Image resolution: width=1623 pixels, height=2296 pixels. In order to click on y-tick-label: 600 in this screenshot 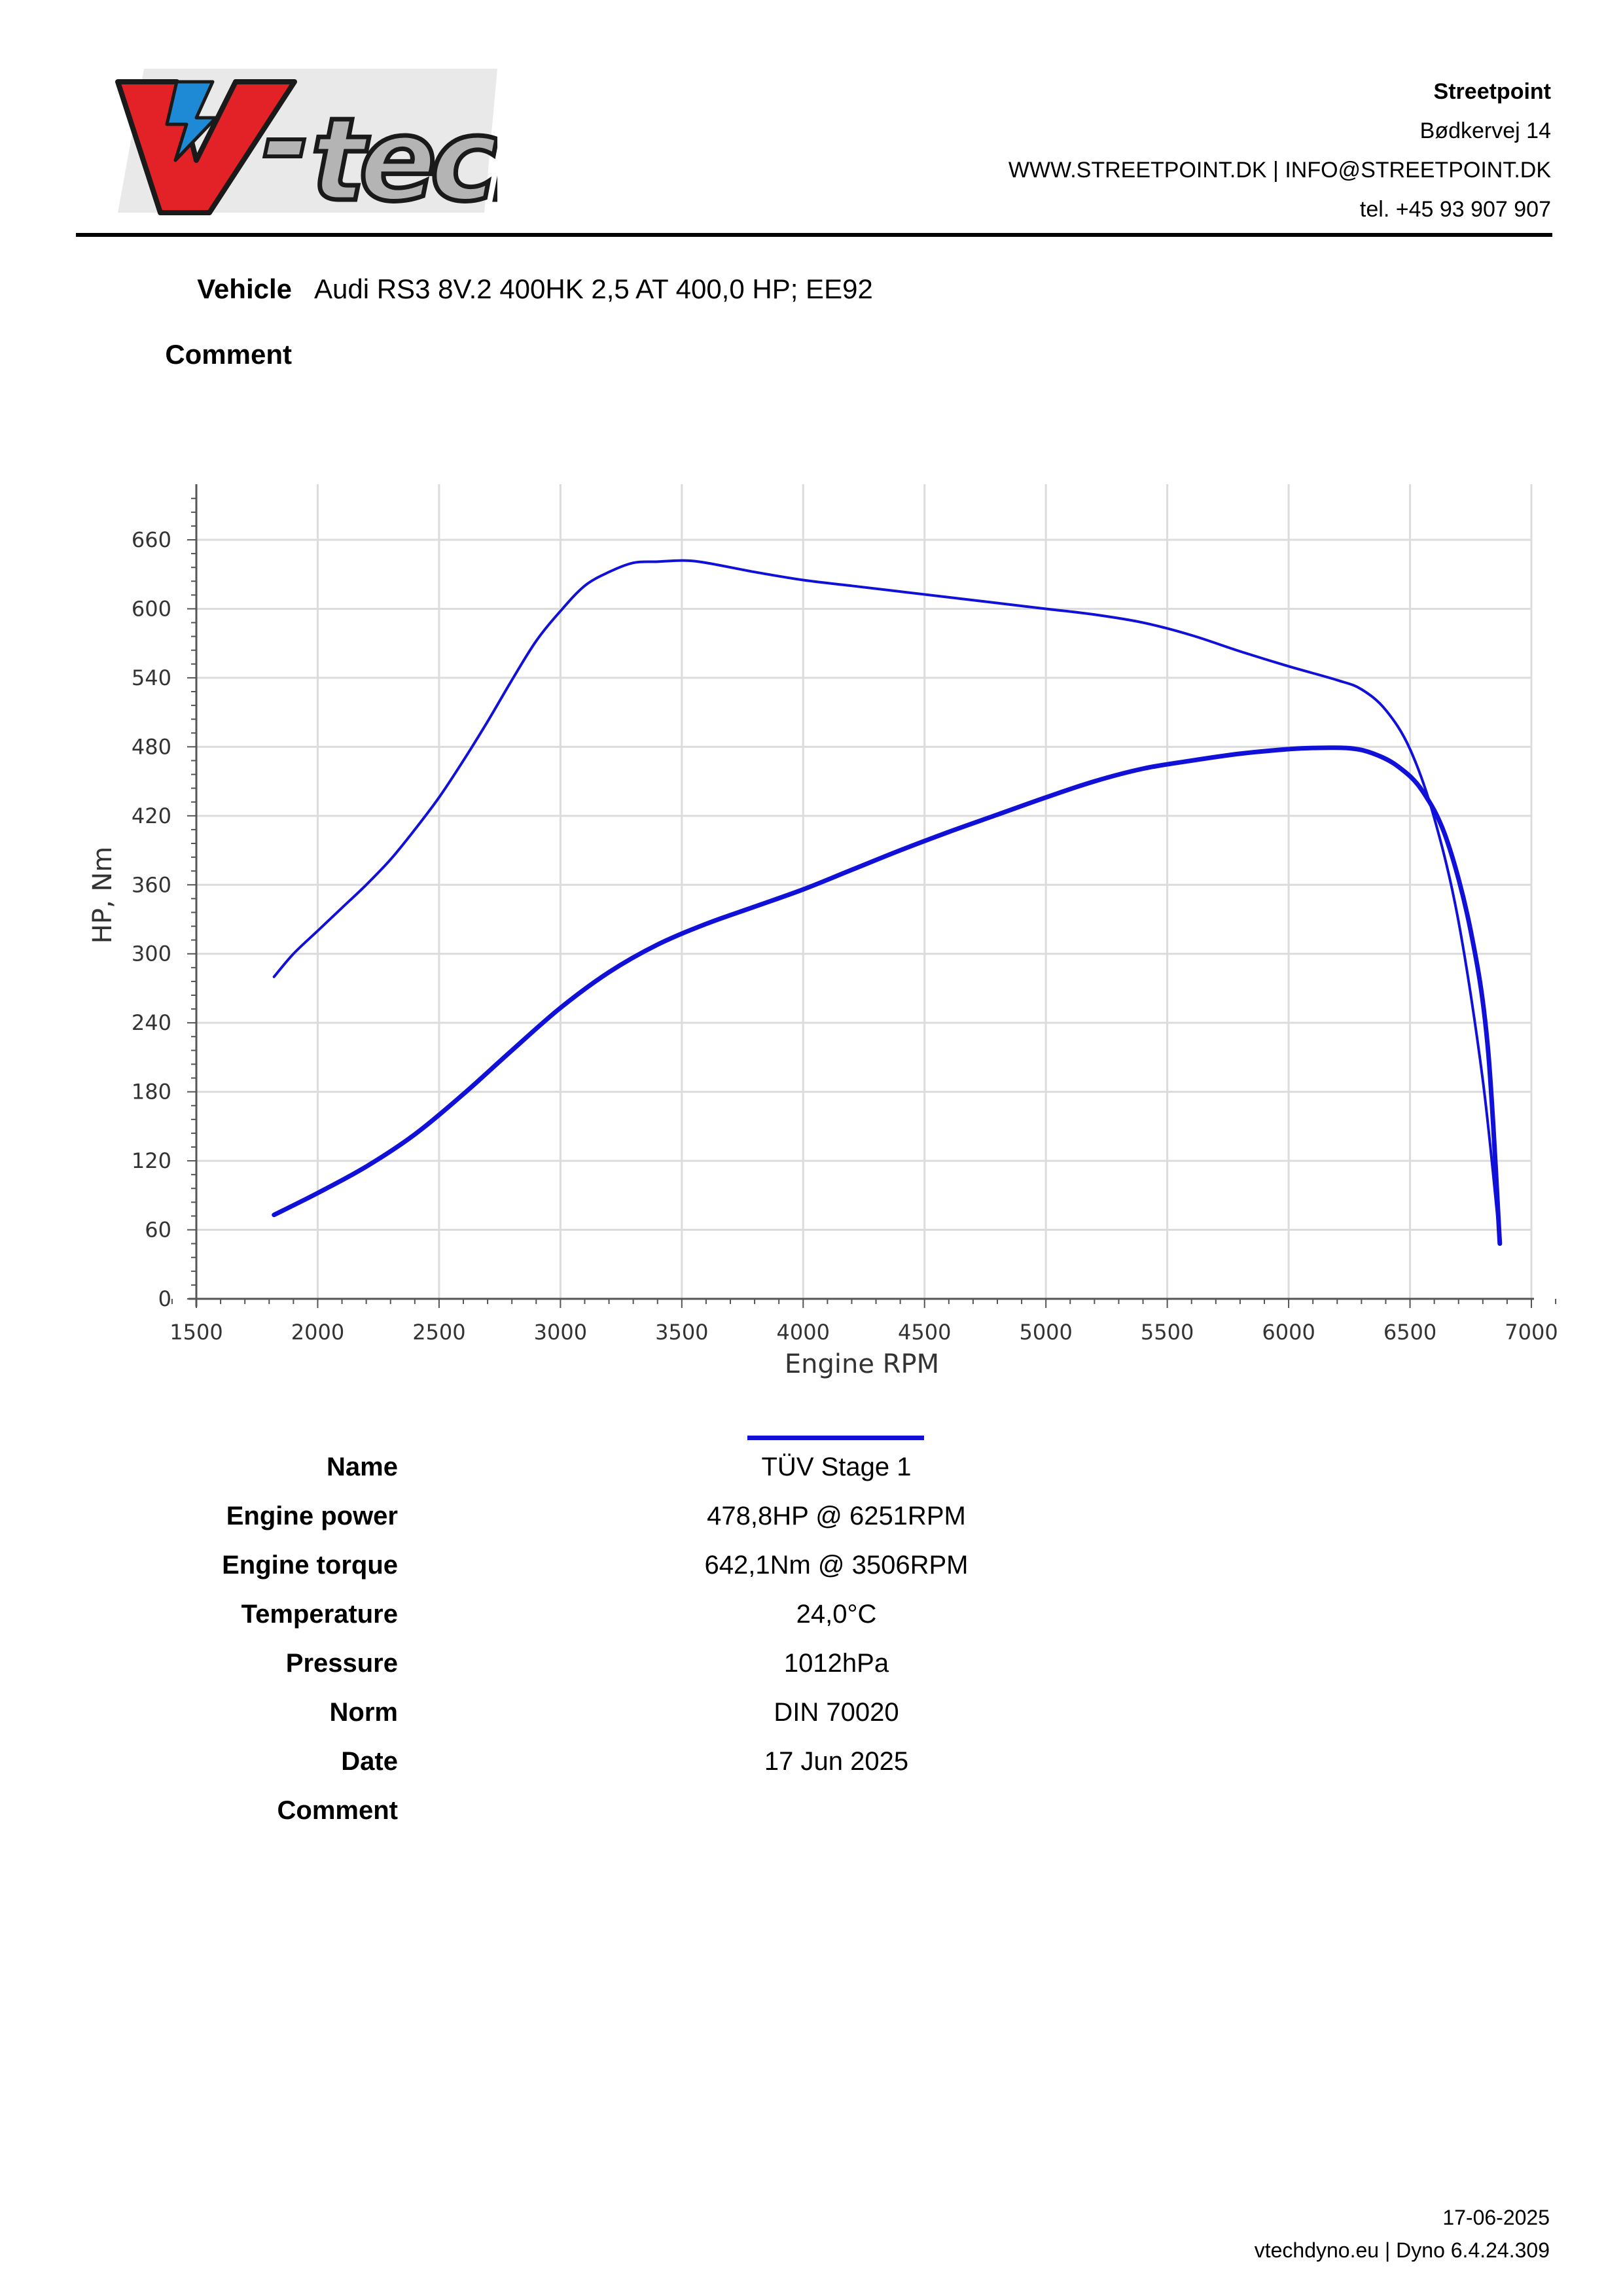, I will do `click(151, 608)`.